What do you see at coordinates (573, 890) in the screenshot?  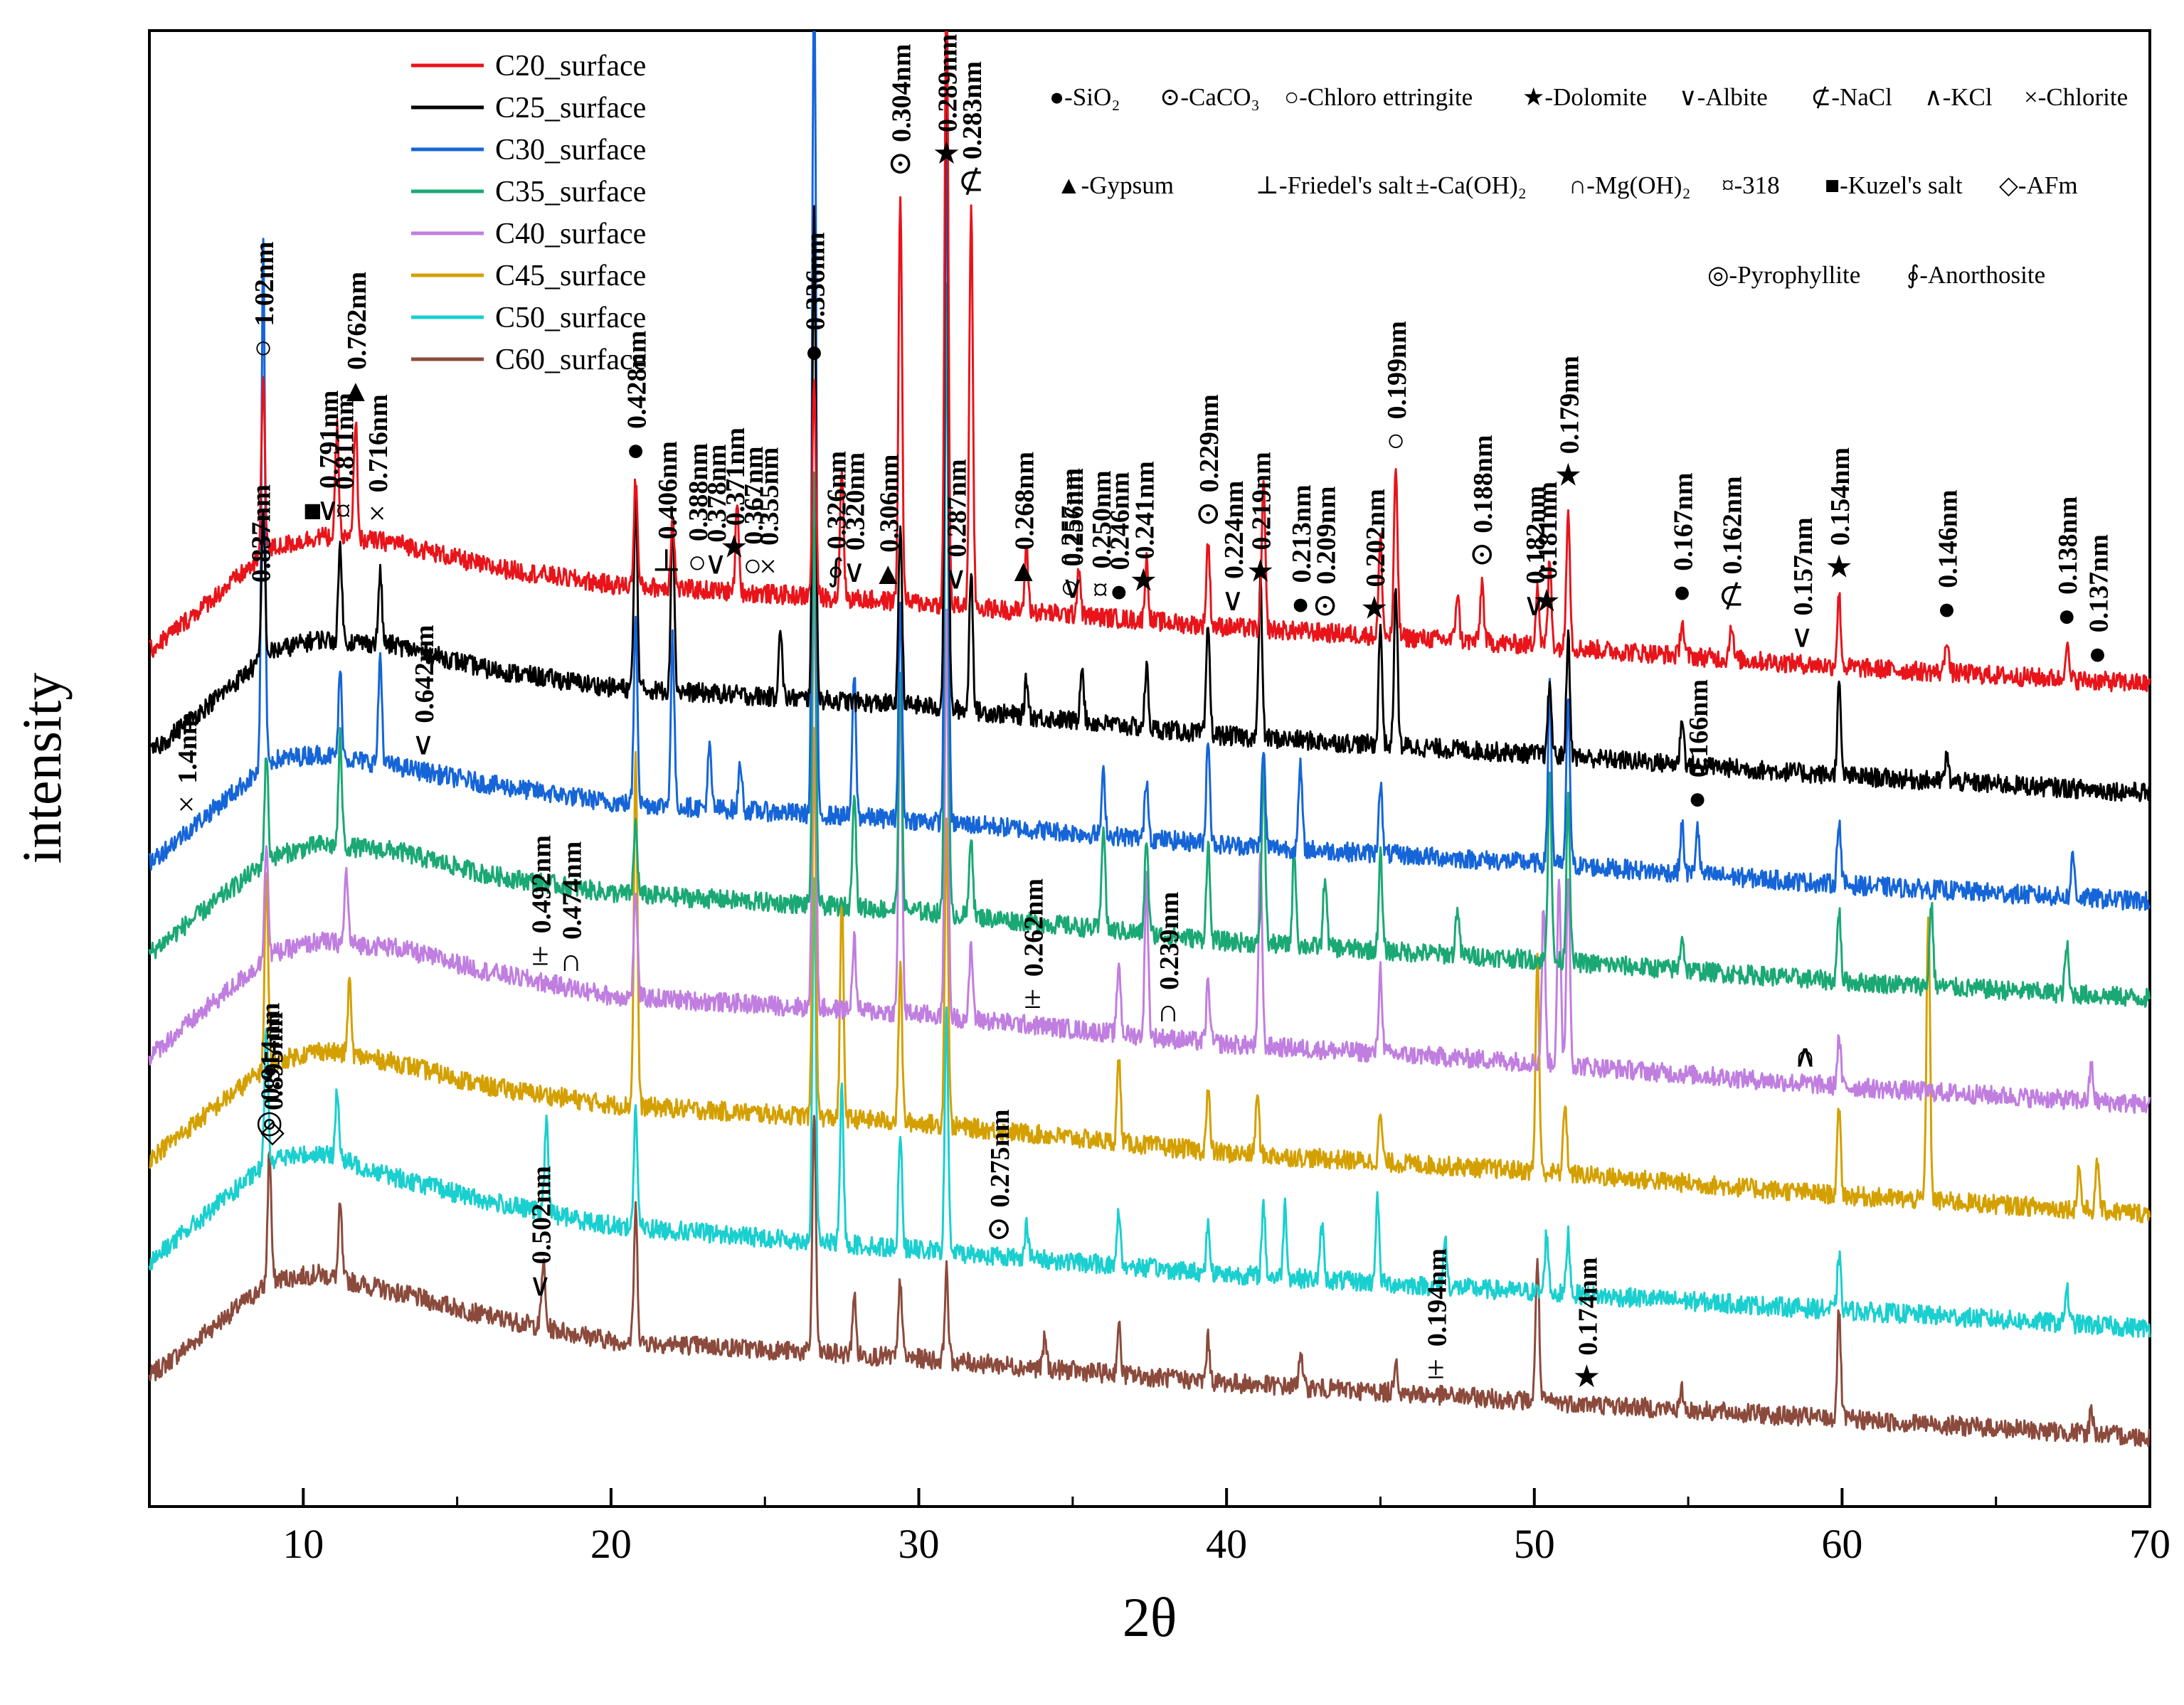 I see `peak-d-spacing-label: 0.474nm` at bounding box center [573, 890].